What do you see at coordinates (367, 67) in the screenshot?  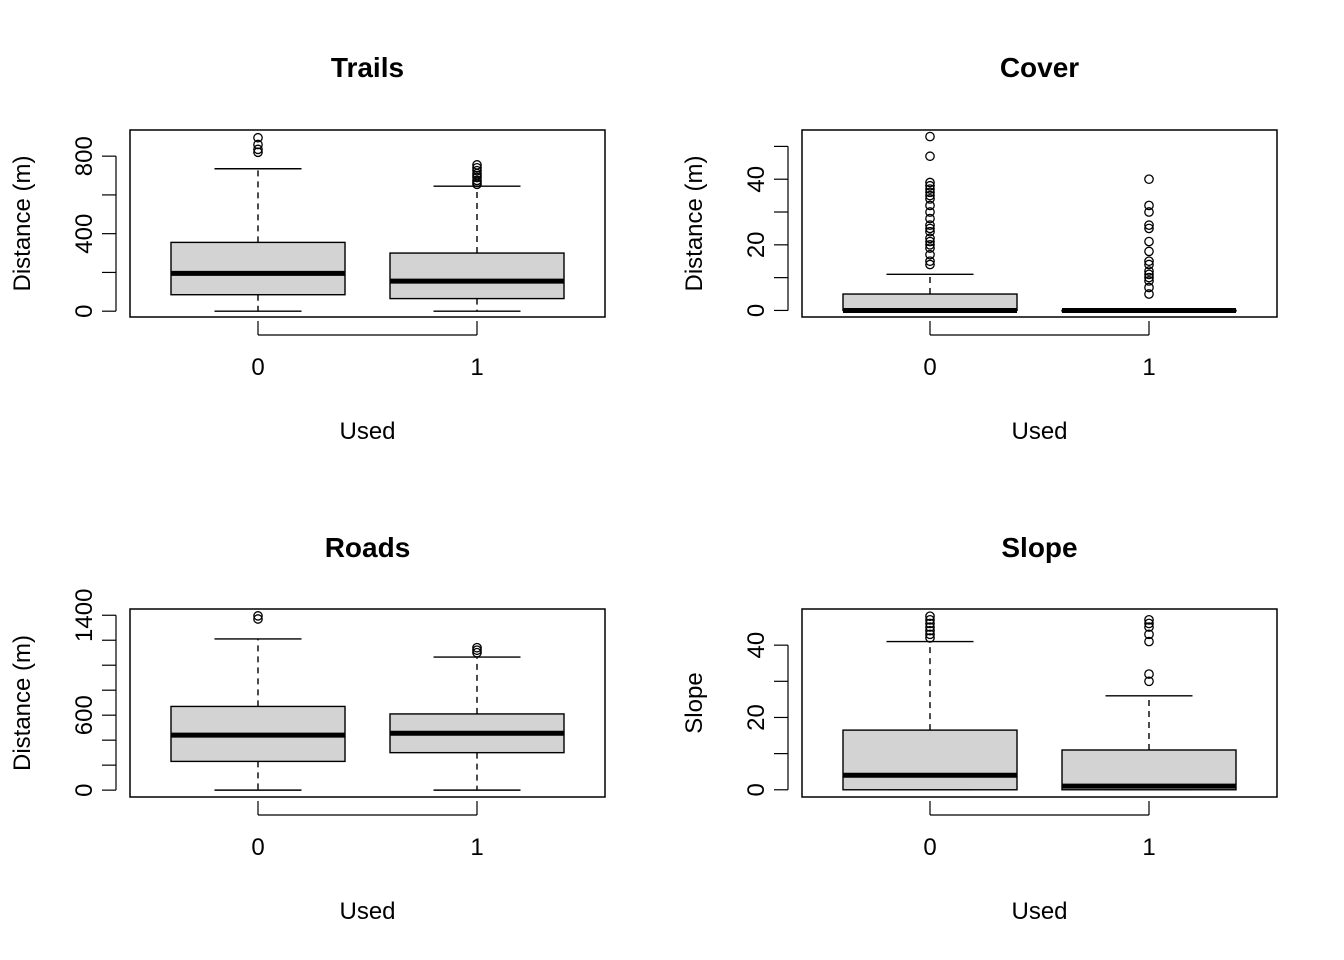 I see `chart-title: Trails` at bounding box center [367, 67].